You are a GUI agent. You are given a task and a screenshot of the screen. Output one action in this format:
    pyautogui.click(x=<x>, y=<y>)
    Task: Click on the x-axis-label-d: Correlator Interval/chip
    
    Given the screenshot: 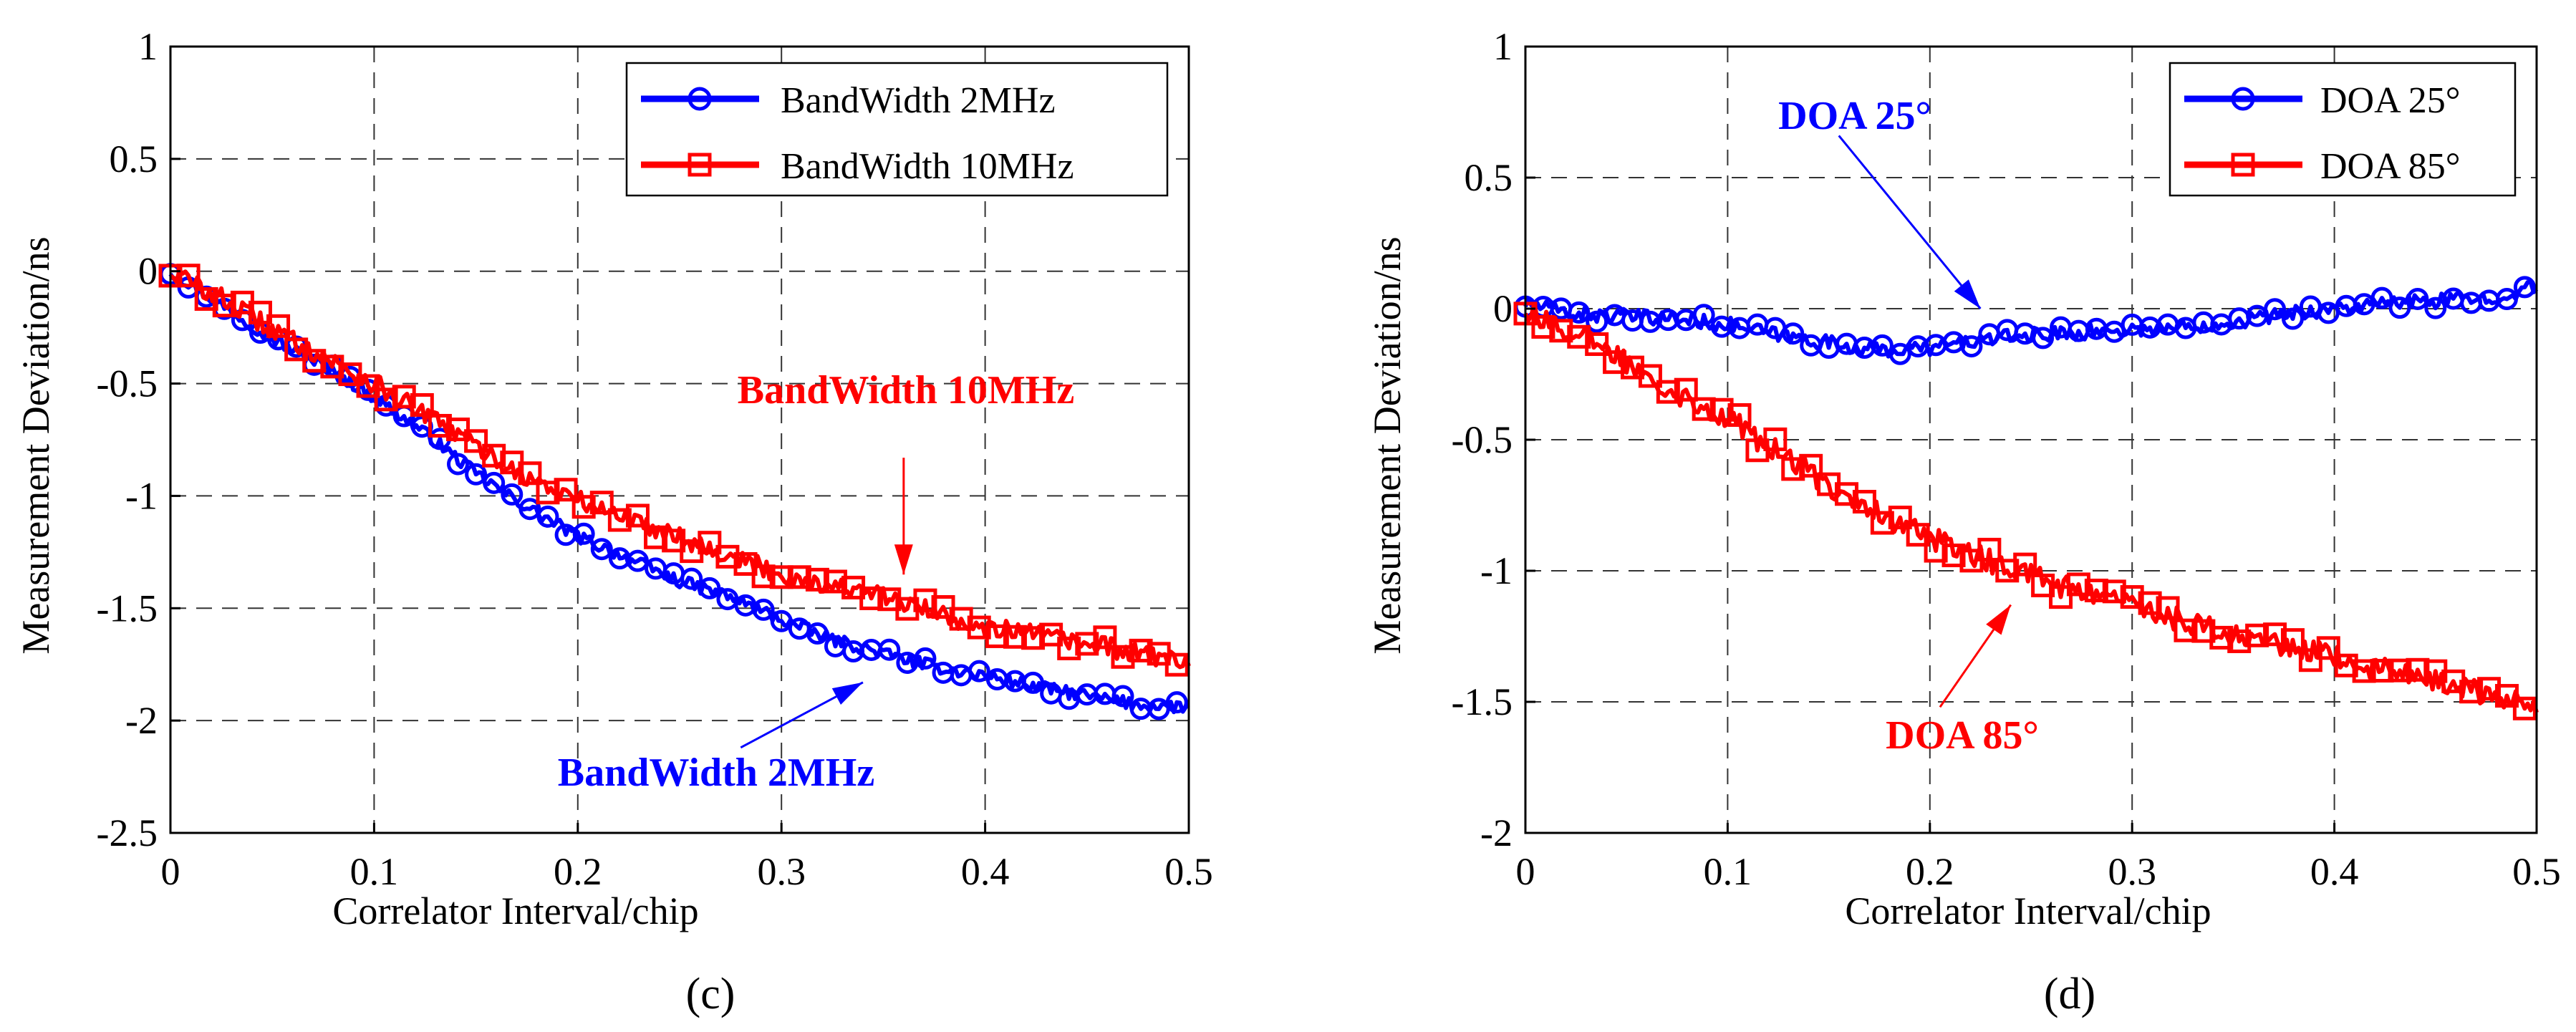 What is the action you would take?
    pyautogui.click(x=2028, y=910)
    